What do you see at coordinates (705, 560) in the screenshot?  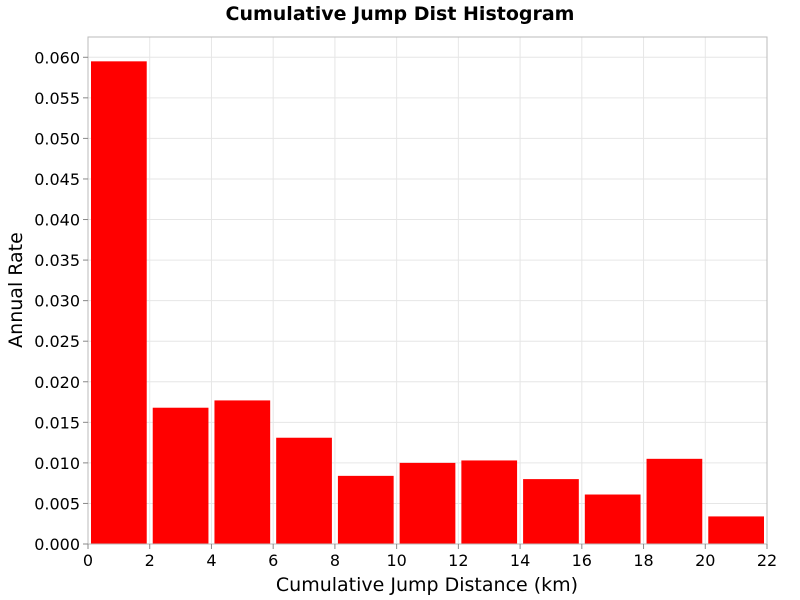 I see `x-tick-label-10: 20` at bounding box center [705, 560].